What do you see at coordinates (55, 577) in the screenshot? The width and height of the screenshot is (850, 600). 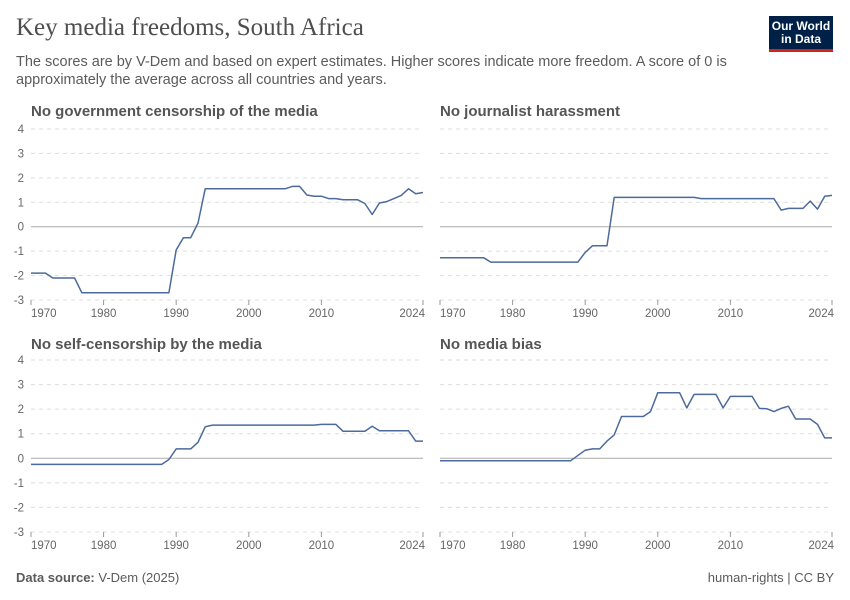 I see `source-label: Data source:` at bounding box center [55, 577].